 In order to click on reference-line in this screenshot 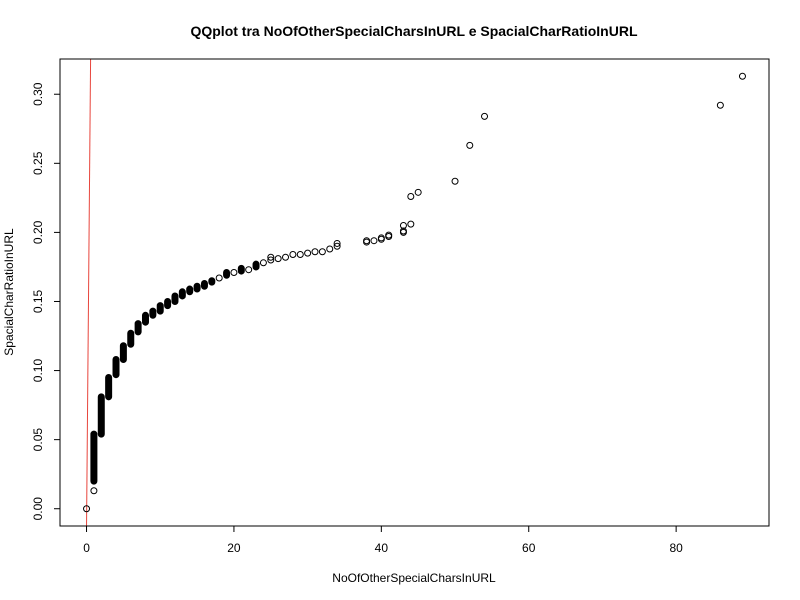, I will do `click(89, 292)`.